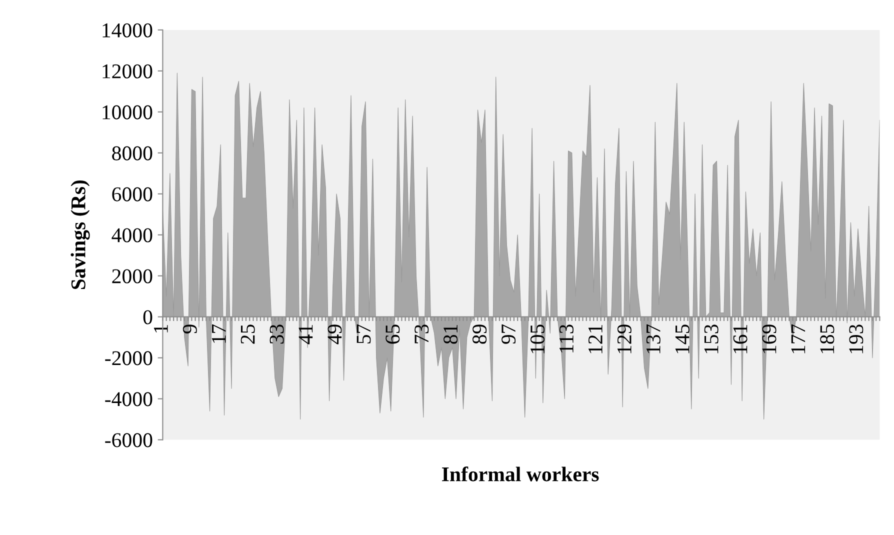 This screenshot has height=535, width=894. Describe the element at coordinates (161, 328) in the screenshot. I see `x-tick-label: 1` at that location.